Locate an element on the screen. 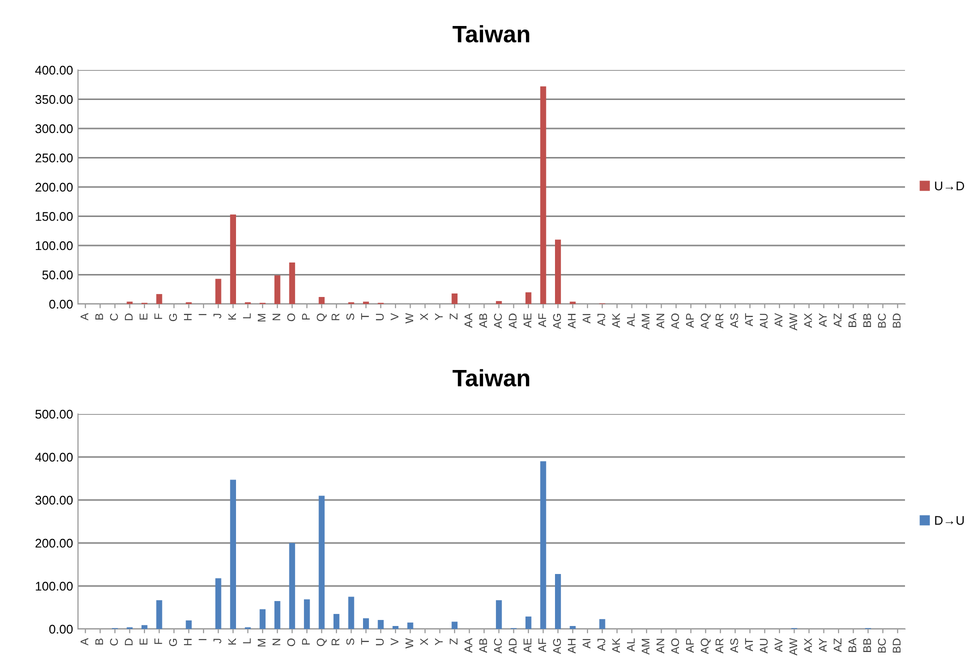 This screenshot has height=668, width=971. x-tick-label: W is located at coordinates (410, 318).